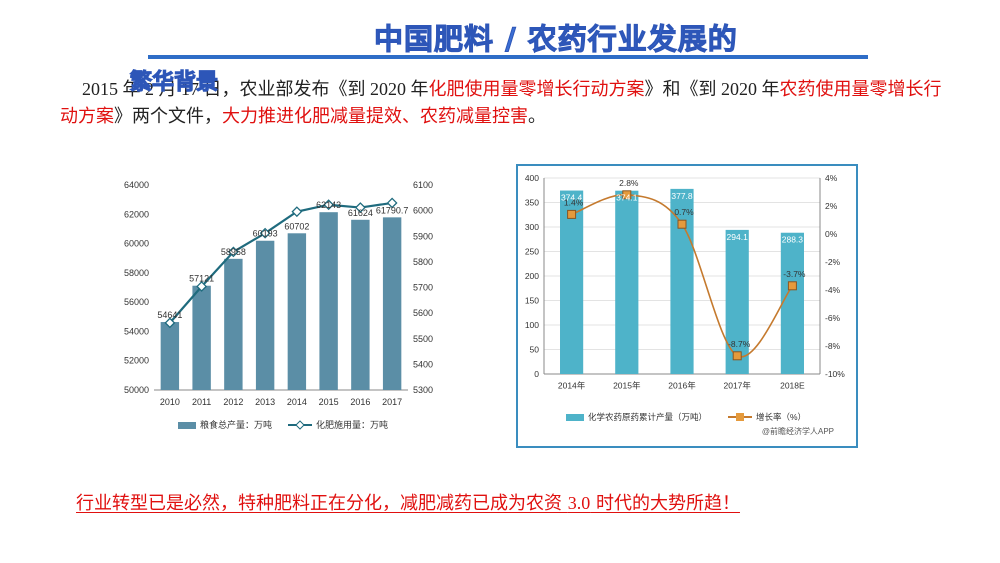 This screenshot has height=563, width=1000. Describe the element at coordinates (136, 302) in the screenshot. I see `y-left-tick-label: 56000` at that location.